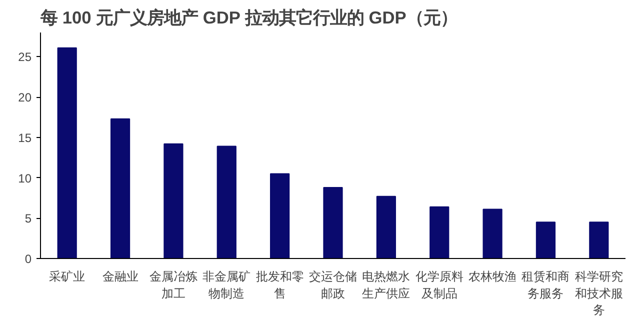  Describe the element at coordinates (25, 97) in the screenshot. I see `y-tick-label: 20` at that location.